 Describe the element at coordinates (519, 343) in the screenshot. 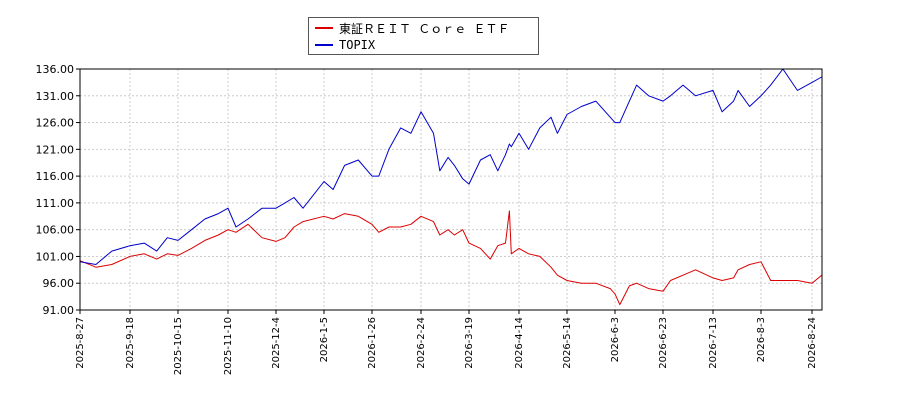

I see `x-tick-label: 2026-4-14` at that location.